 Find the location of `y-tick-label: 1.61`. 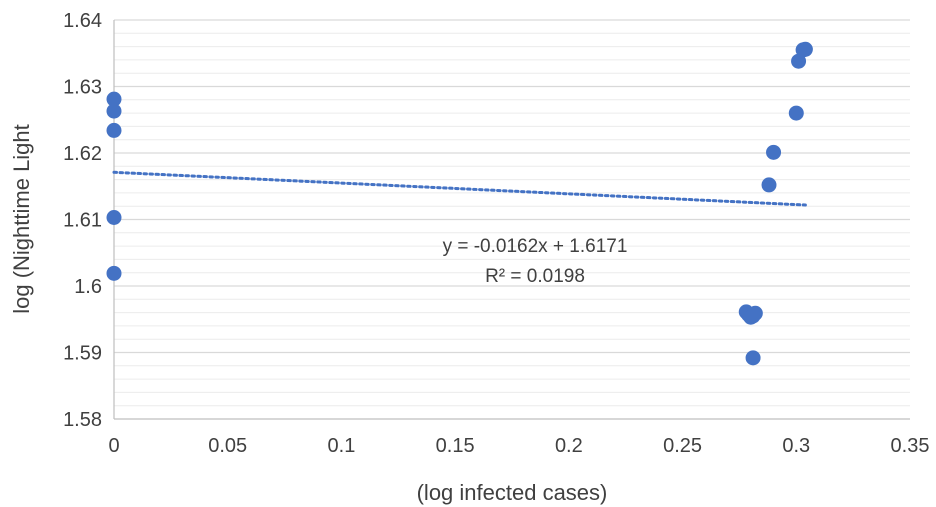

y-tick-label: 1.61 is located at coordinates (82, 221).